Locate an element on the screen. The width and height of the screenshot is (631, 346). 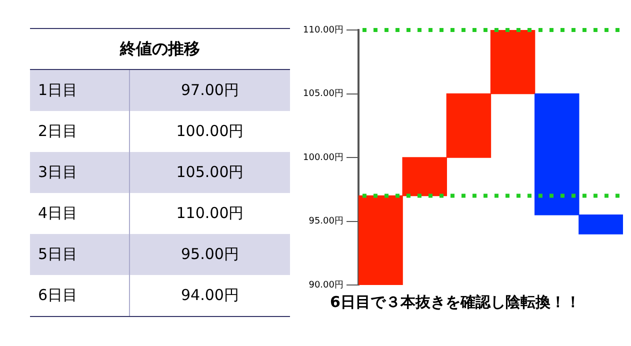
text: 100.00円 is located at coordinates (210, 131).